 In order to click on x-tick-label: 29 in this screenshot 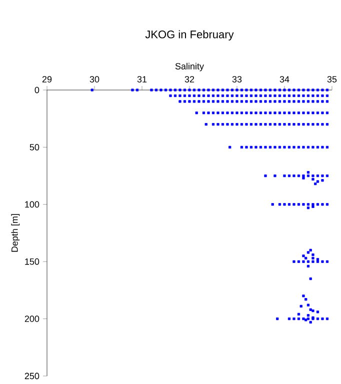, I will do `click(47, 79)`.